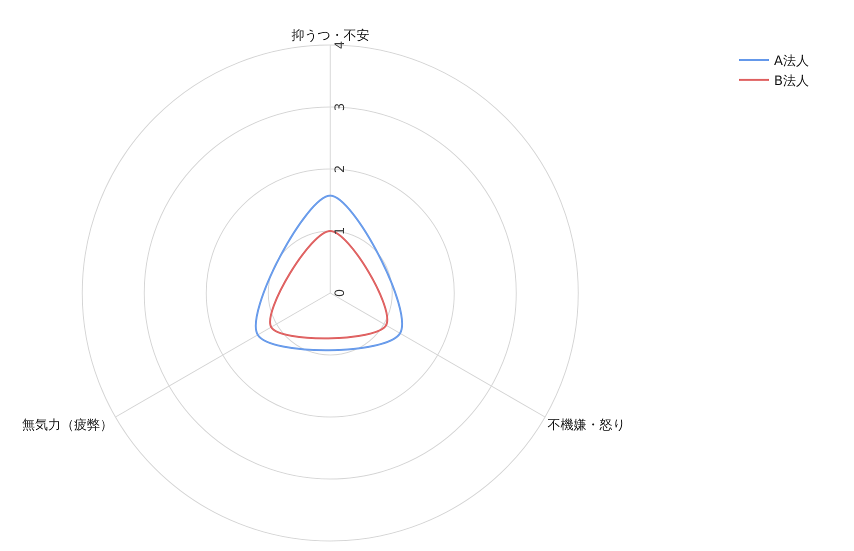 This screenshot has width=854, height=551. What do you see at coordinates (340, 107) in the screenshot?
I see `y-tick-label: 3` at bounding box center [340, 107].